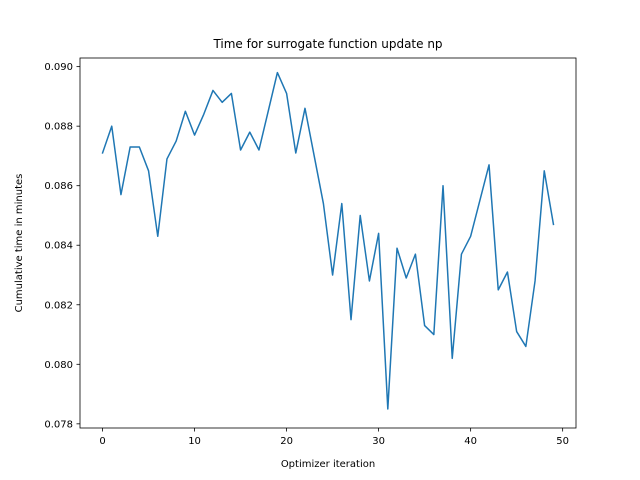  What do you see at coordinates (328, 464) in the screenshot?
I see `x-axis-label: Optimizer iteration` at bounding box center [328, 464].